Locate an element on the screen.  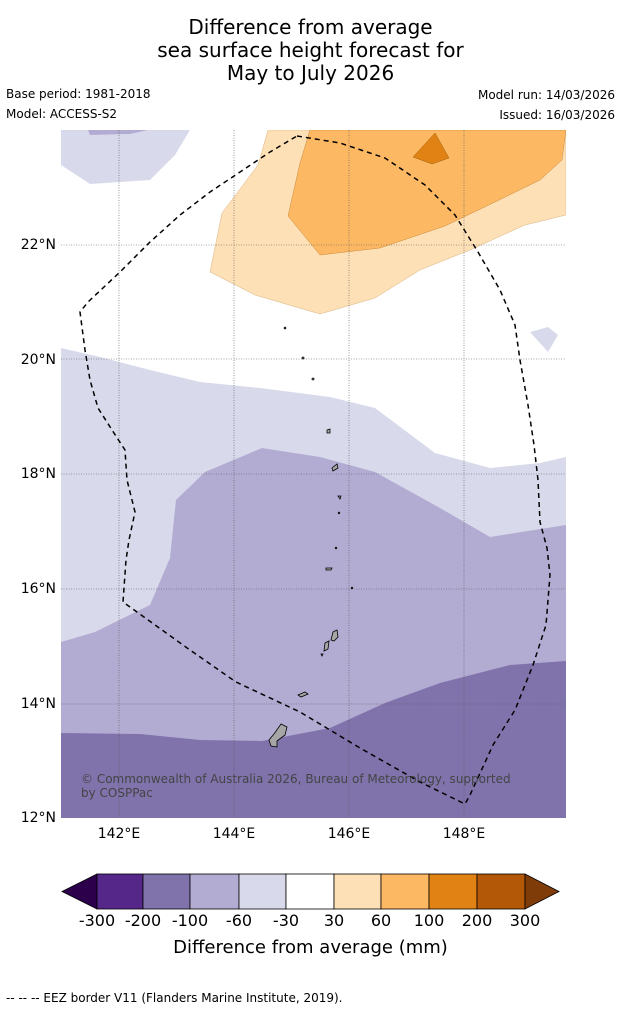
colorbar-extend-high is located at coordinates (542, 891).